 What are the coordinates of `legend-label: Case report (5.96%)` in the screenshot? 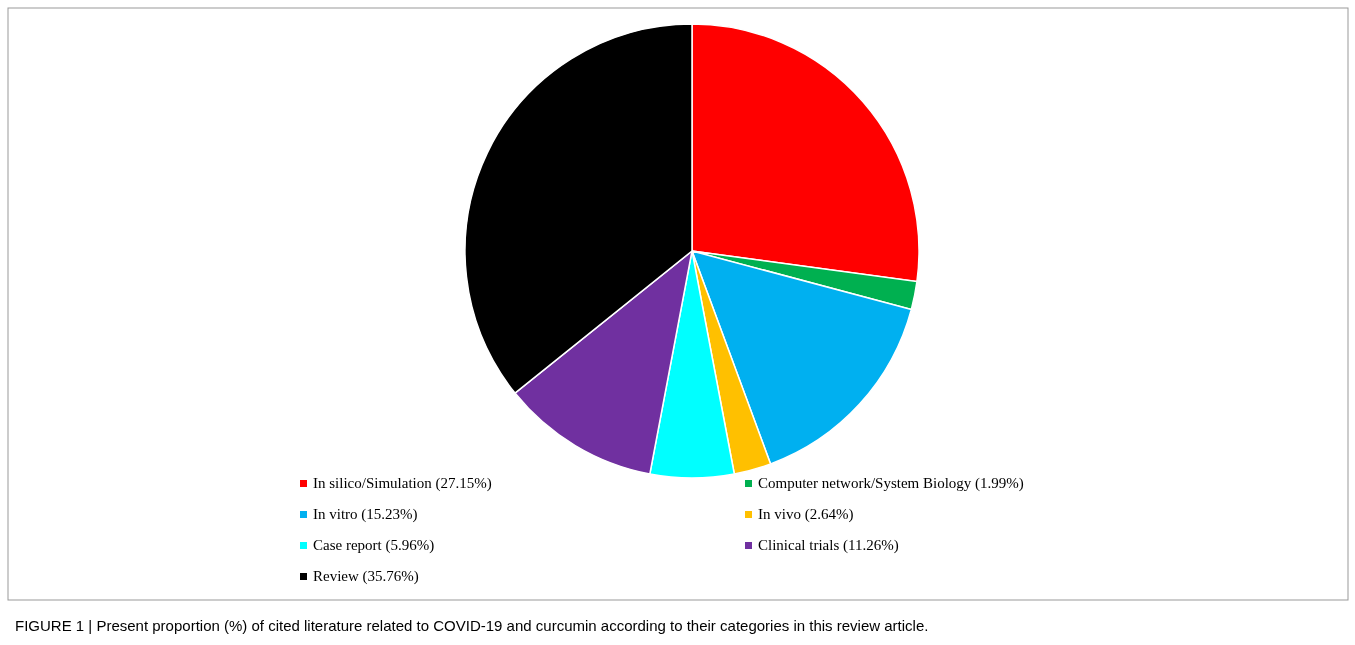 It's located at (374, 546).